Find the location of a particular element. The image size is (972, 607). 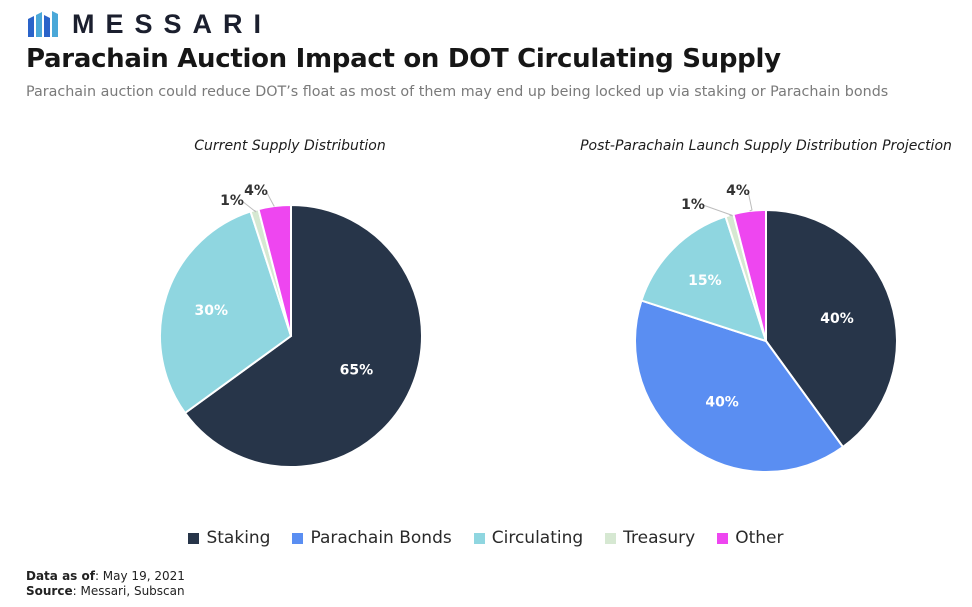

pie-1-label-treasury: 1% is located at coordinates (232, 201).